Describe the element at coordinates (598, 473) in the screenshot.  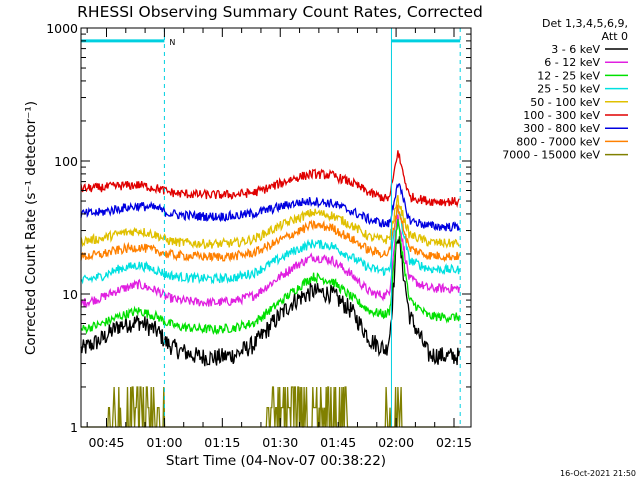
I see `generation-timestamp: 16-Oct-2021 21:50` at that location.